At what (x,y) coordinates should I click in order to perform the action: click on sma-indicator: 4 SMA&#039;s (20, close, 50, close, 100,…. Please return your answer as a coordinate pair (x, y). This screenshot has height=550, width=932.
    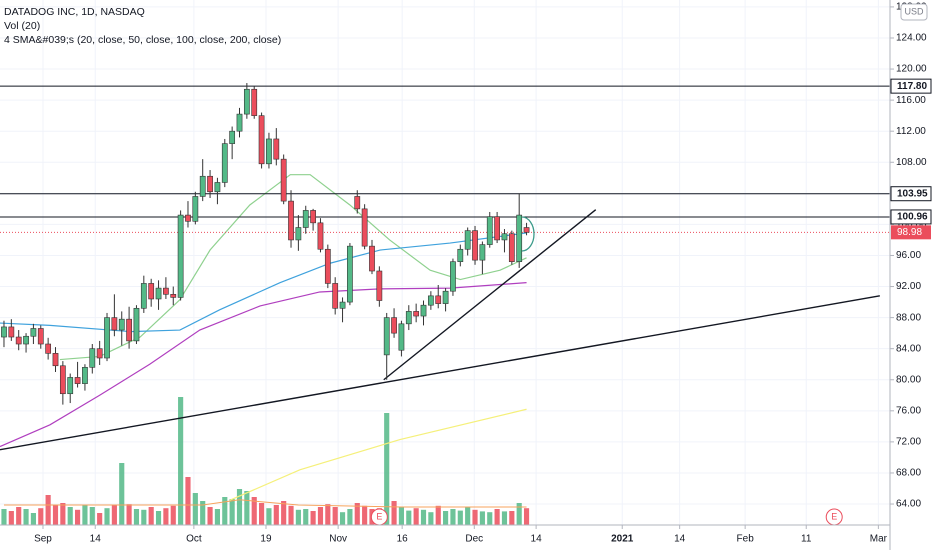
    Looking at the image, I should click on (142, 40).